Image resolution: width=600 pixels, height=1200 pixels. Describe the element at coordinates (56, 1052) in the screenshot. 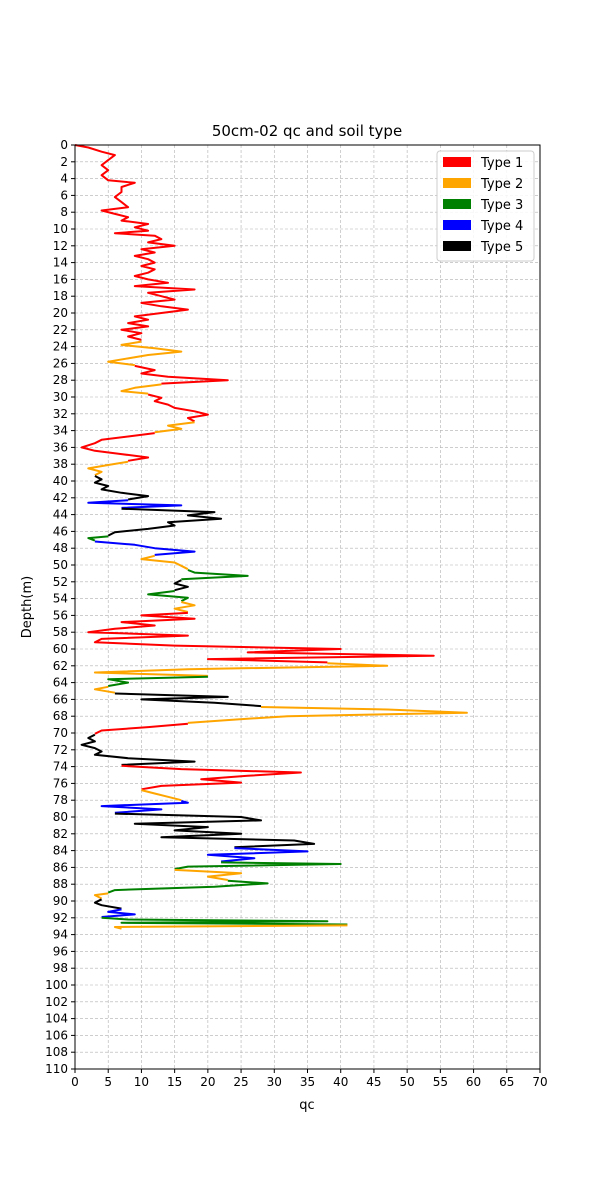

I see `y-tick-label: 108` at that location.